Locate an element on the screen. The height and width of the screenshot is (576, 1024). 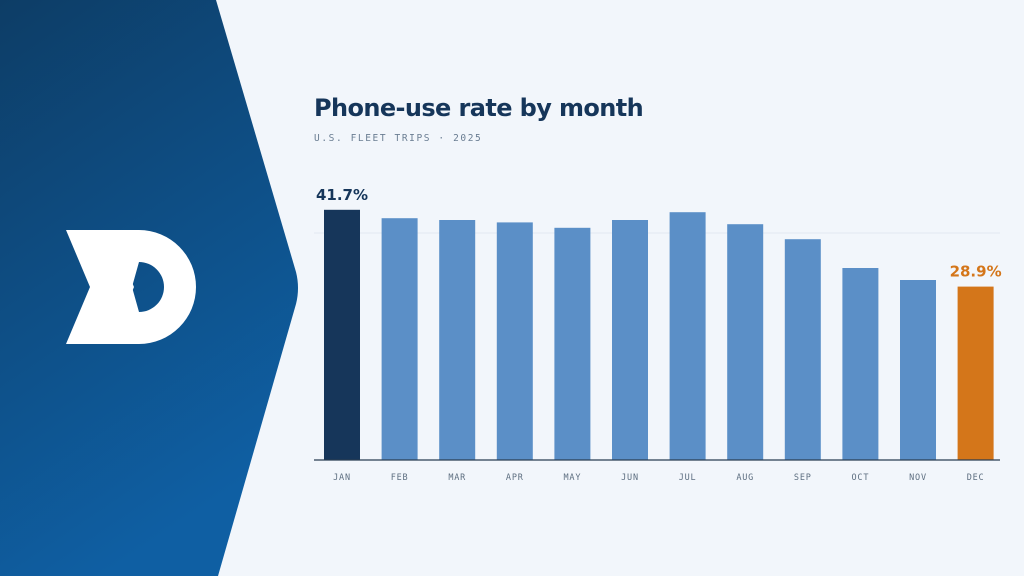
bar-feb is located at coordinates (399, 339).